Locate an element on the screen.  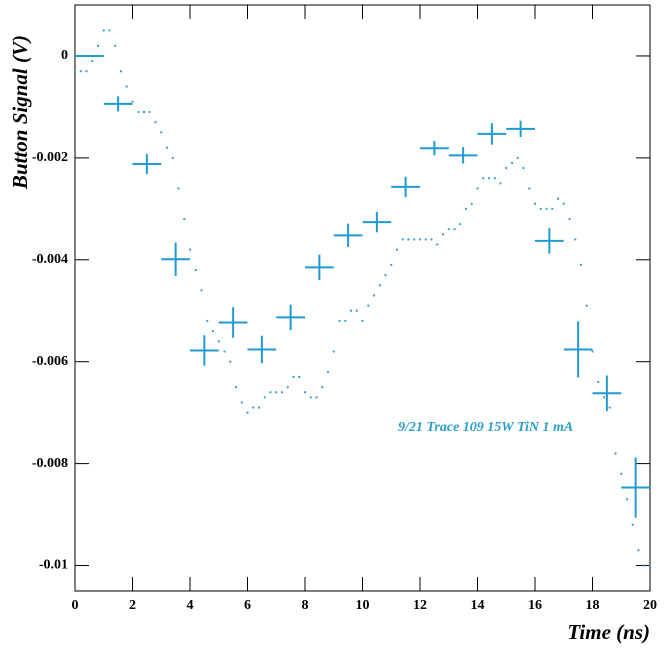
y-tick-label: -0.006 is located at coordinates (50, 361).